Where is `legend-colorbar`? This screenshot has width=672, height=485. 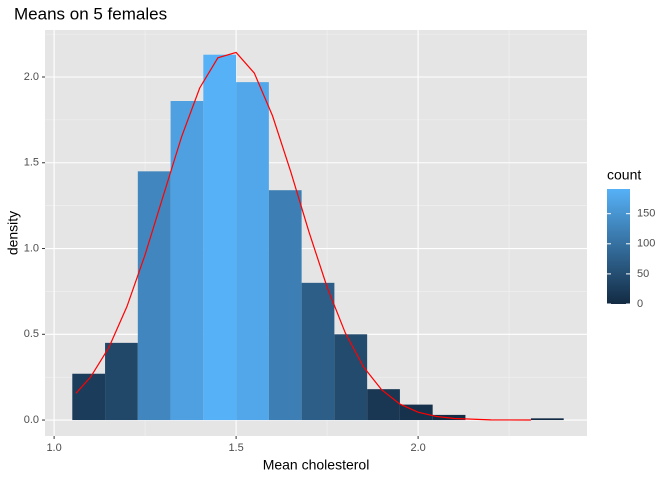
legend-colorbar is located at coordinates (618, 246).